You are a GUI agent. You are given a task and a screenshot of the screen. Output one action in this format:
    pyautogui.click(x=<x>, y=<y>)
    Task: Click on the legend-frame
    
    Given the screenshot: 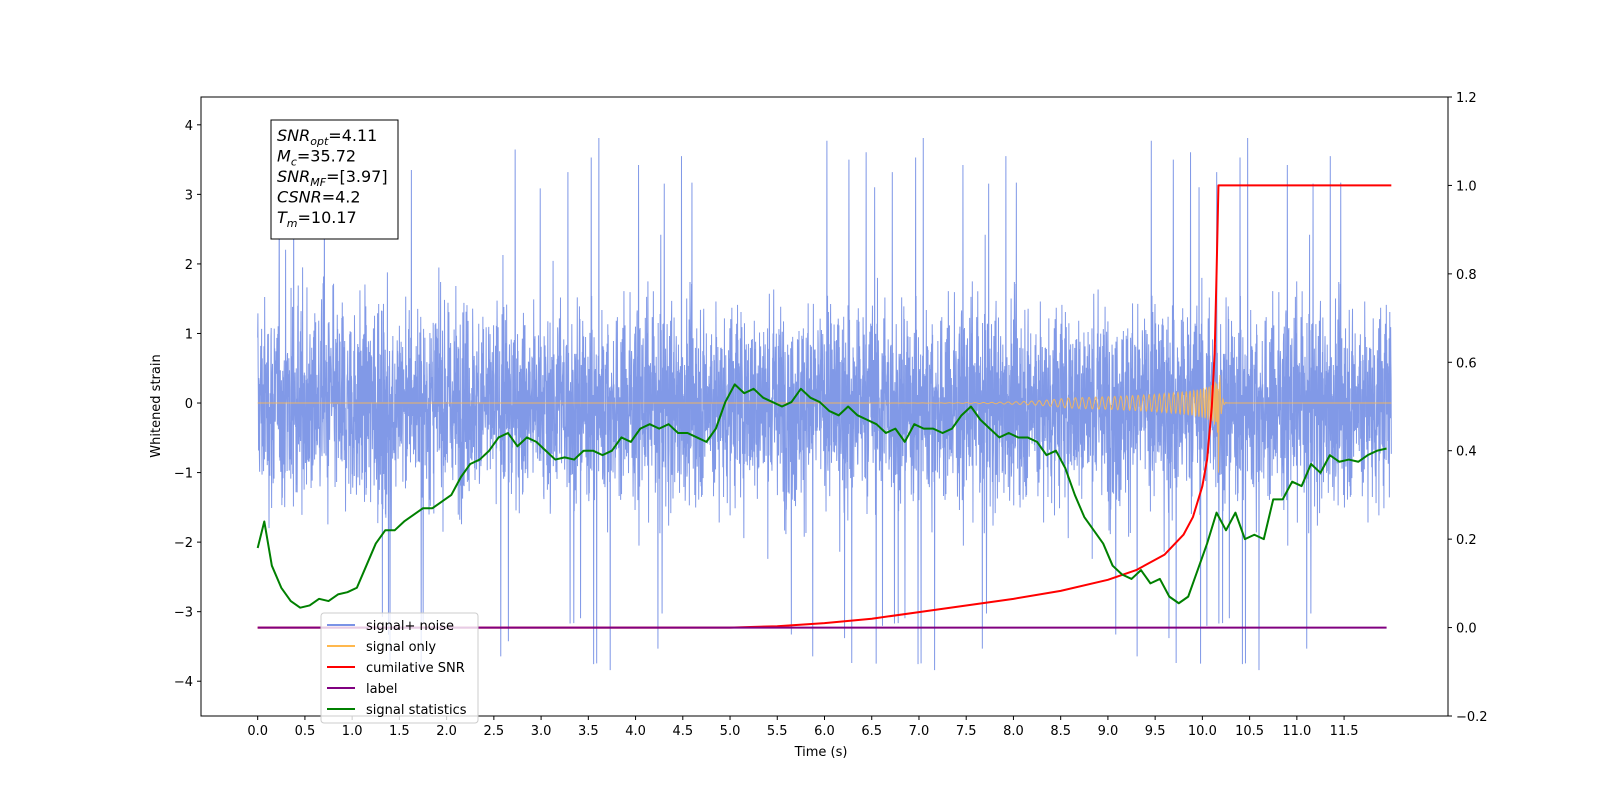 What is the action you would take?
    pyautogui.click(x=399, y=668)
    